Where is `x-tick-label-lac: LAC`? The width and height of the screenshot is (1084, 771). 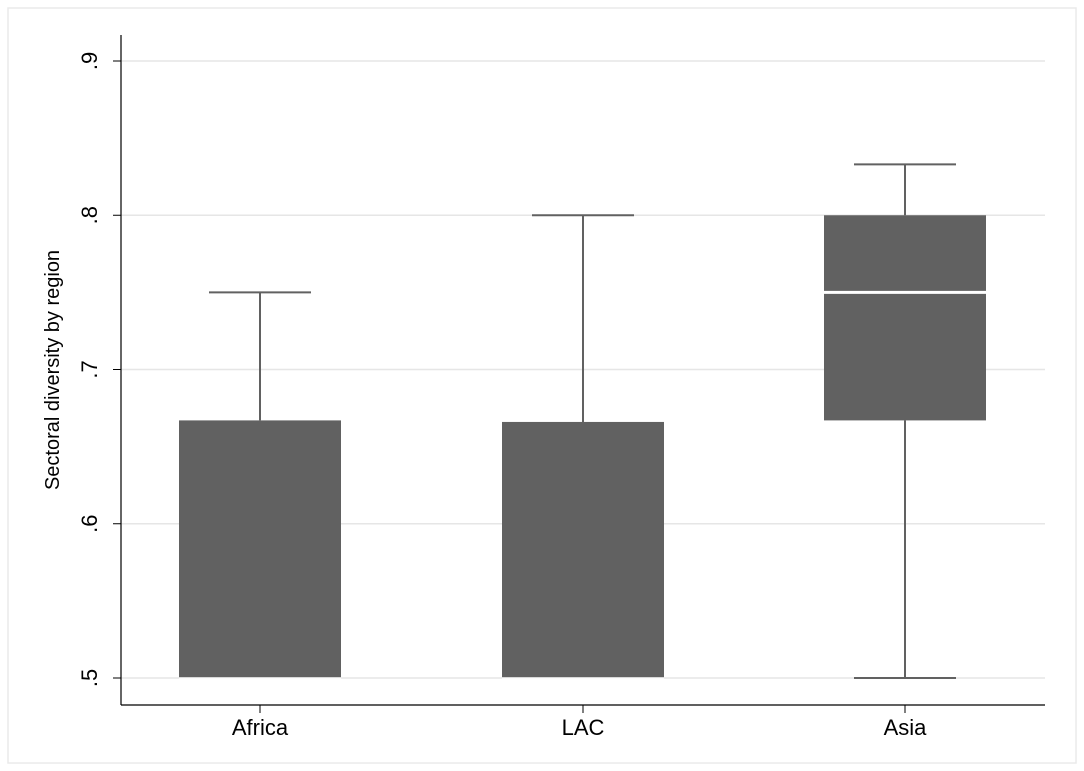
x-tick-label-lac: LAC is located at coordinates (583, 727).